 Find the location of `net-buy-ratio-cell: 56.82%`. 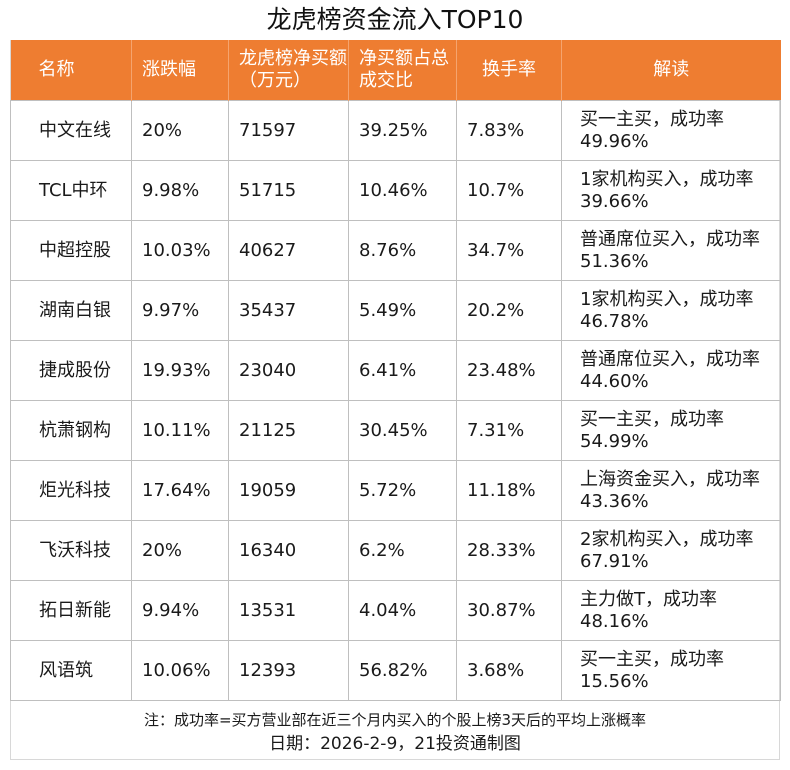

net-buy-ratio-cell: 56.82% is located at coordinates (402, 670).